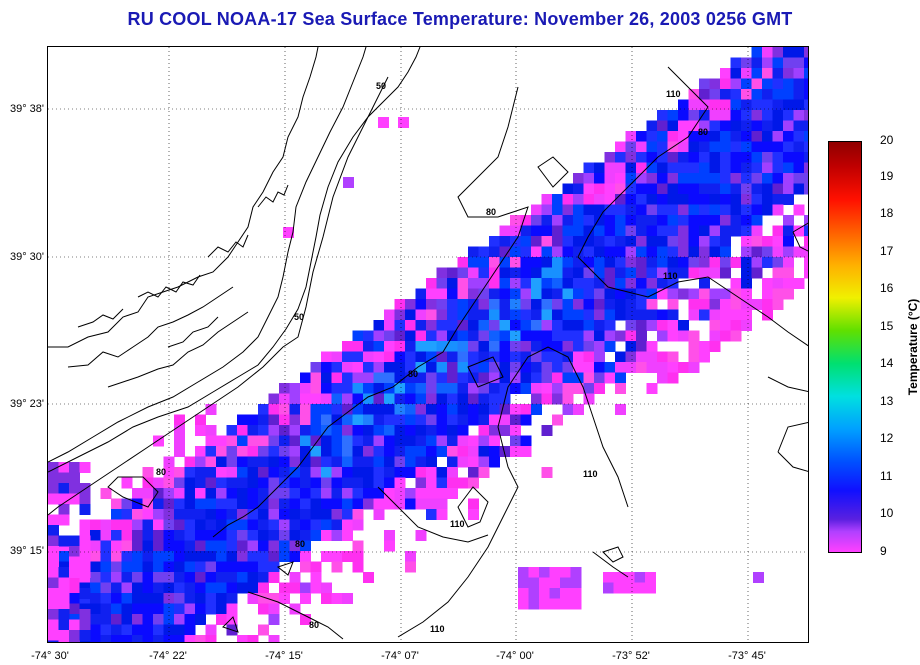 This screenshot has height=665, width=920. I want to click on colorbar-tick: 9, so click(883, 551).